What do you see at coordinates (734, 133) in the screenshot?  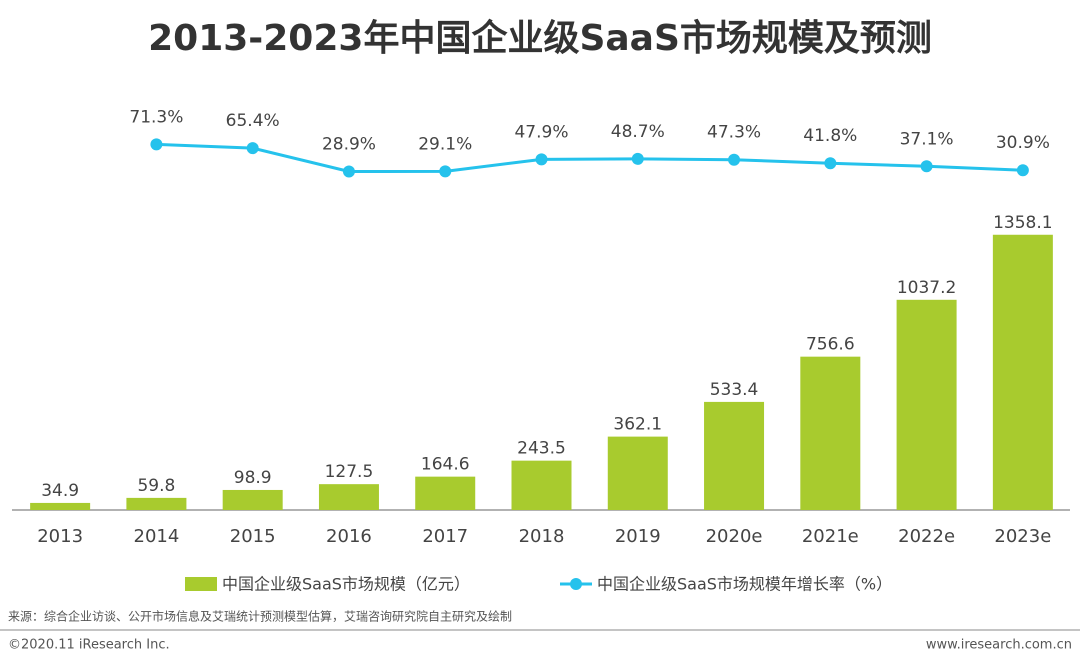 I see `data-label: 47.3%` at bounding box center [734, 133].